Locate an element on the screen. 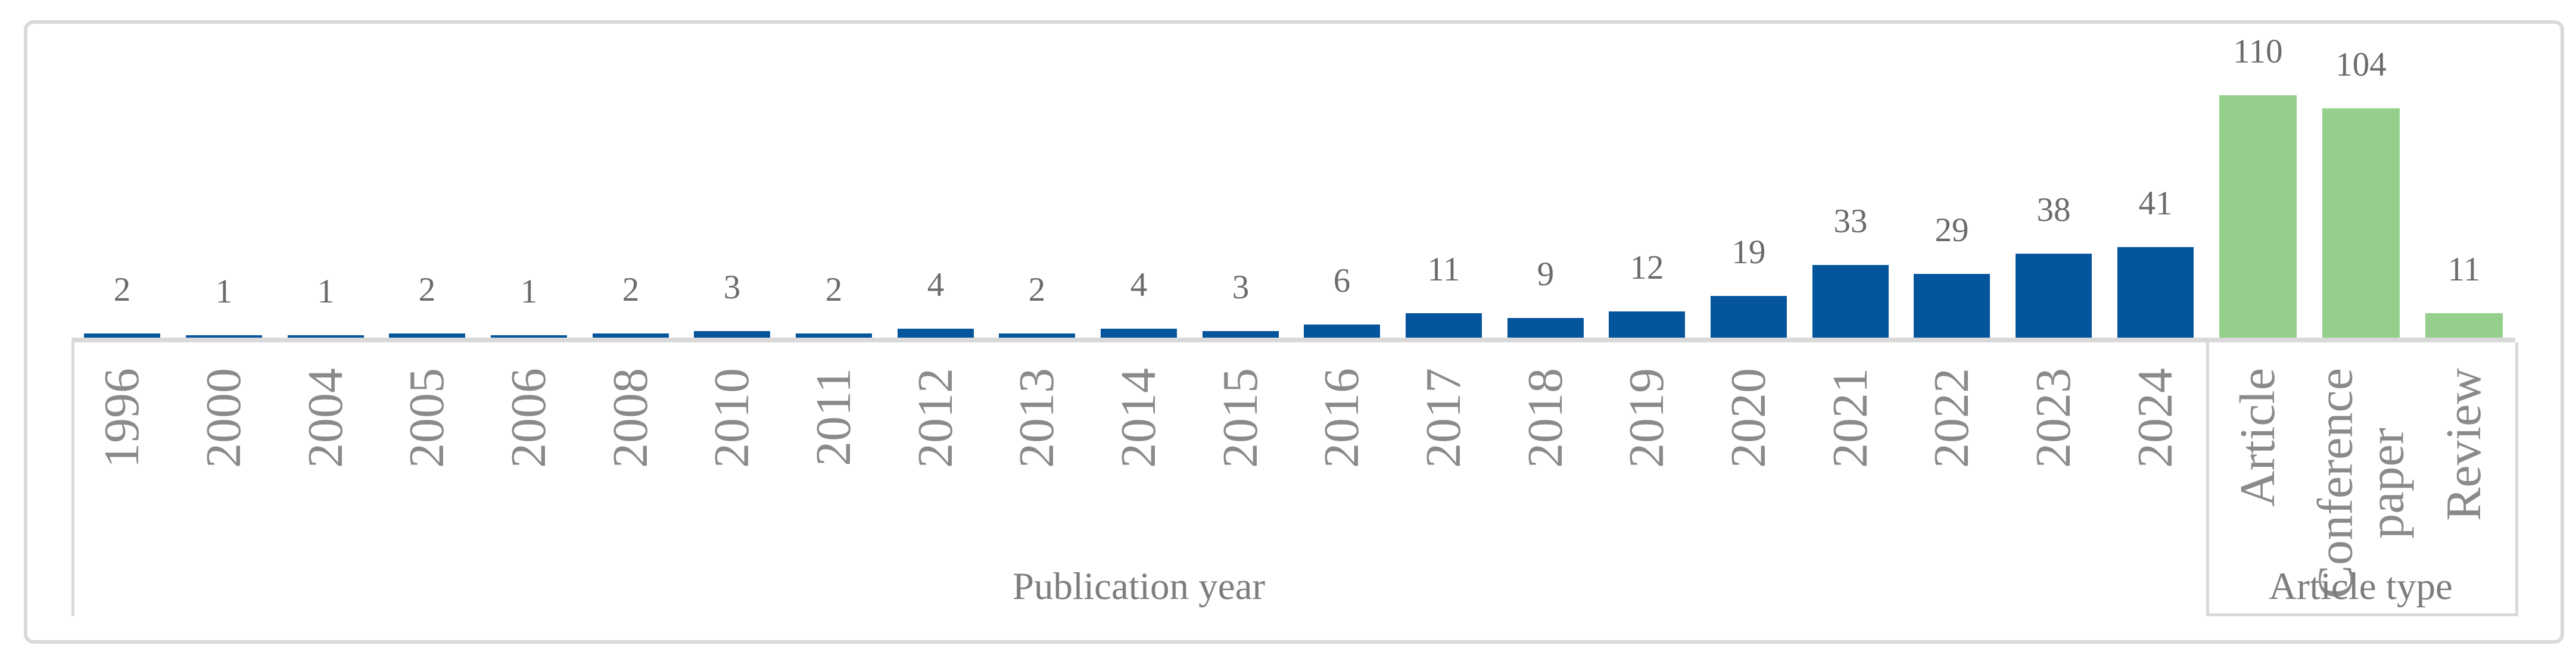 The image size is (2576, 655). value-label-2024: 41 is located at coordinates (2155, 203).